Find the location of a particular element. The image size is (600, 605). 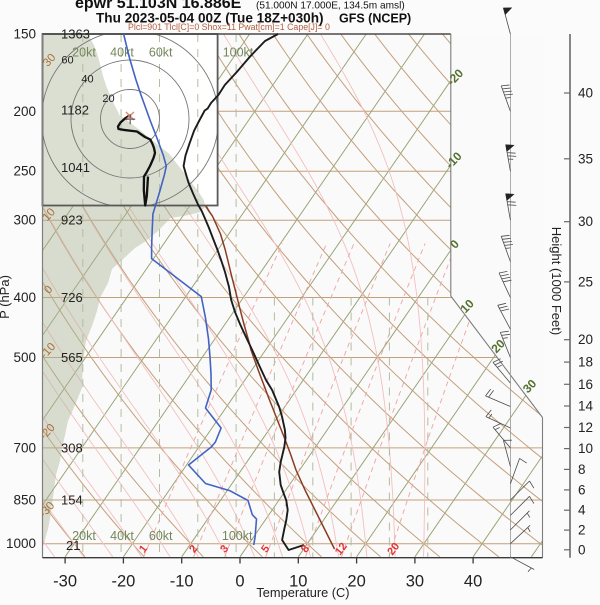

svg-text: 308 is located at coordinates (72, 447).